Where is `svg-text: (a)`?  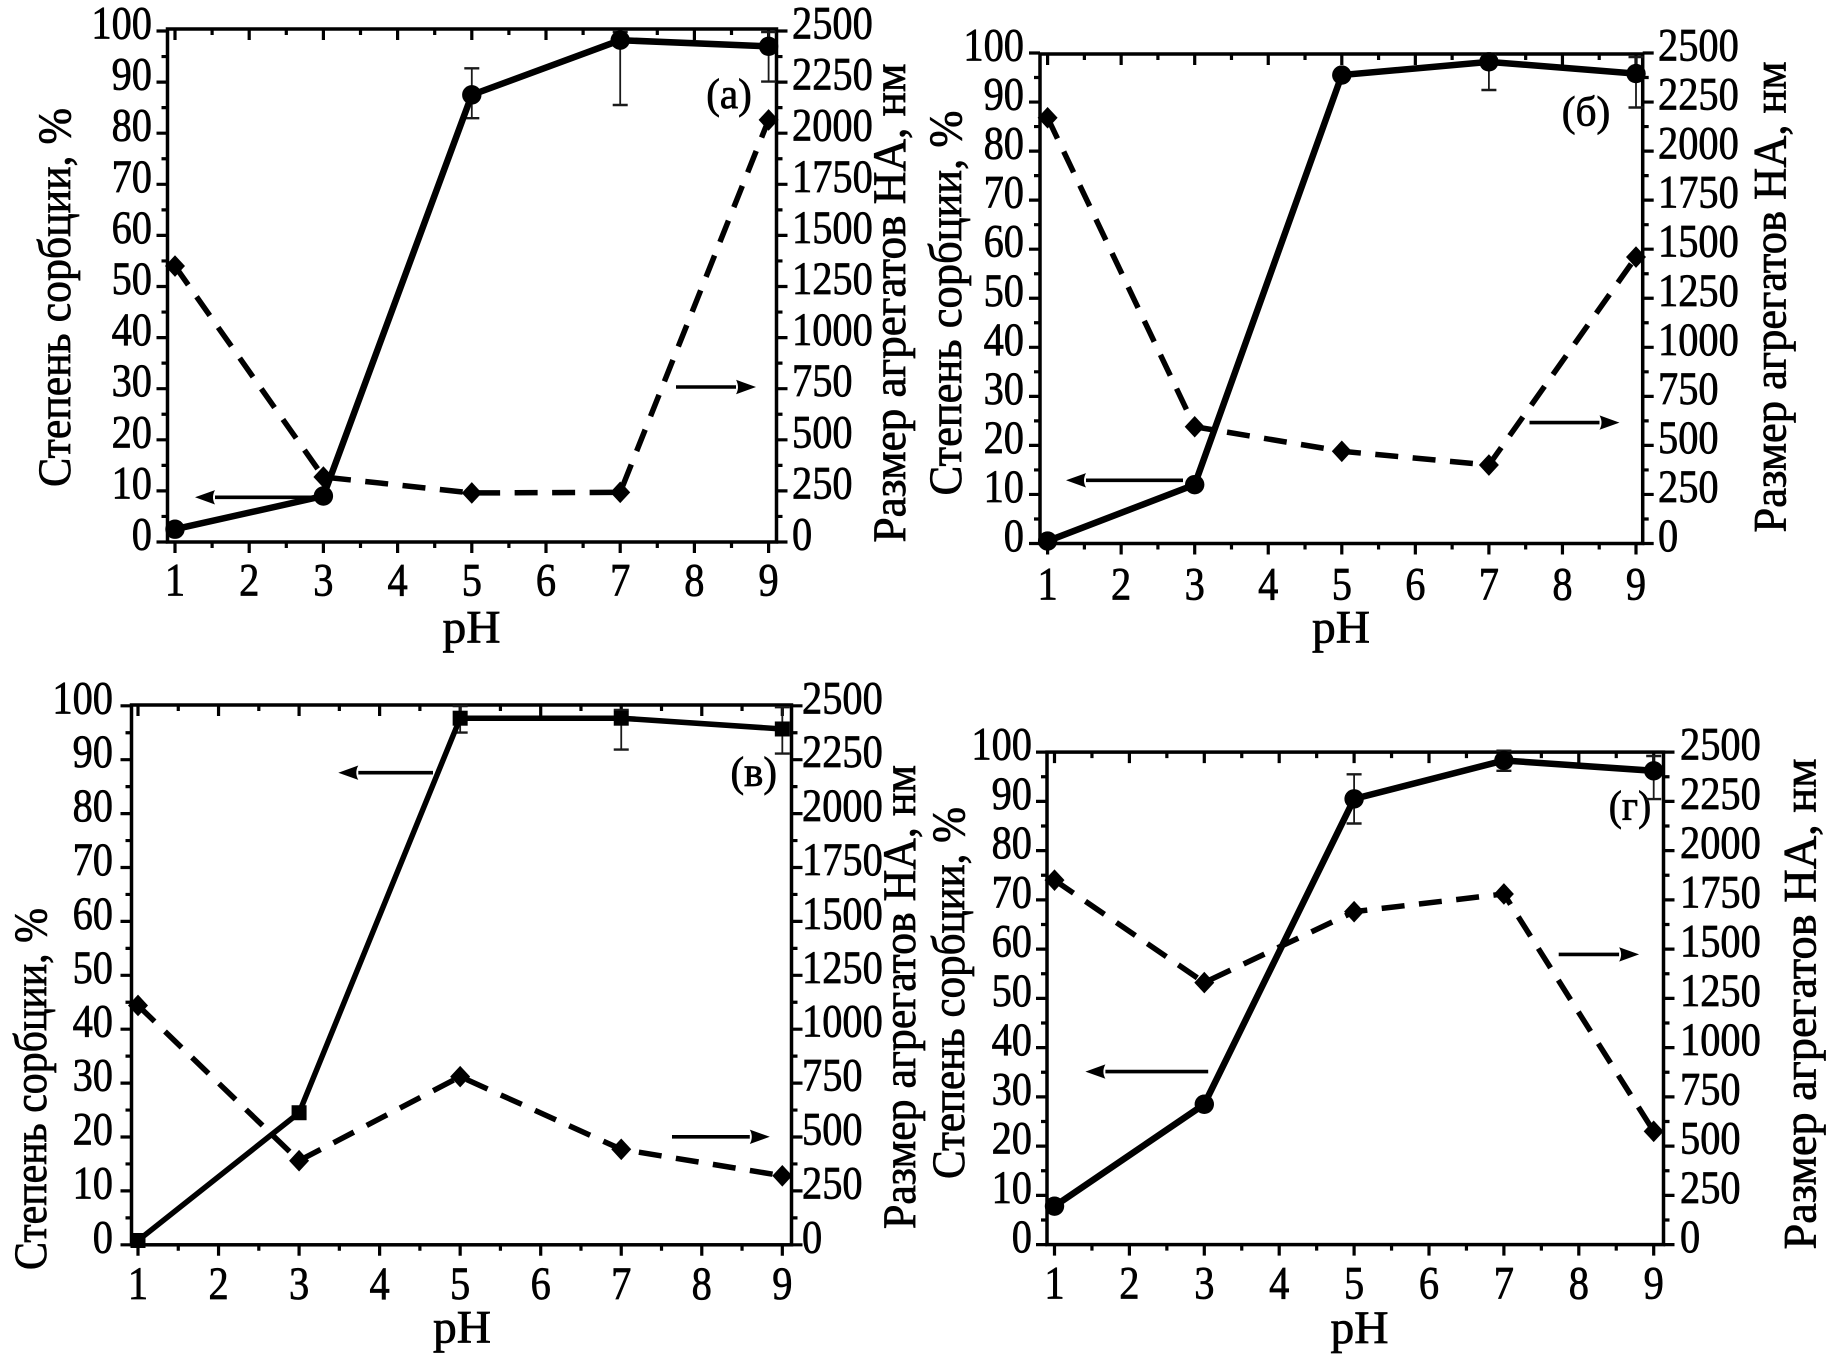 svg-text: (a) is located at coordinates (729, 95).